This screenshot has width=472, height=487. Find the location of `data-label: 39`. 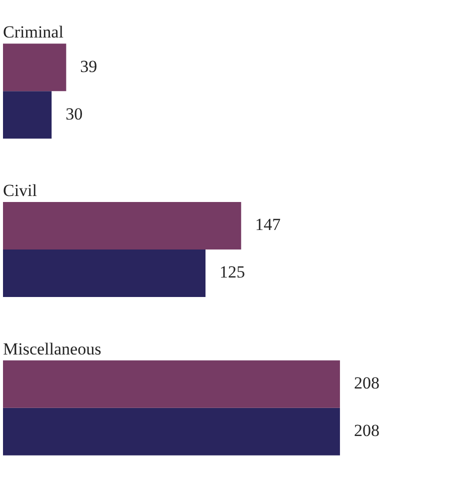

data-label: 39 is located at coordinates (89, 66).